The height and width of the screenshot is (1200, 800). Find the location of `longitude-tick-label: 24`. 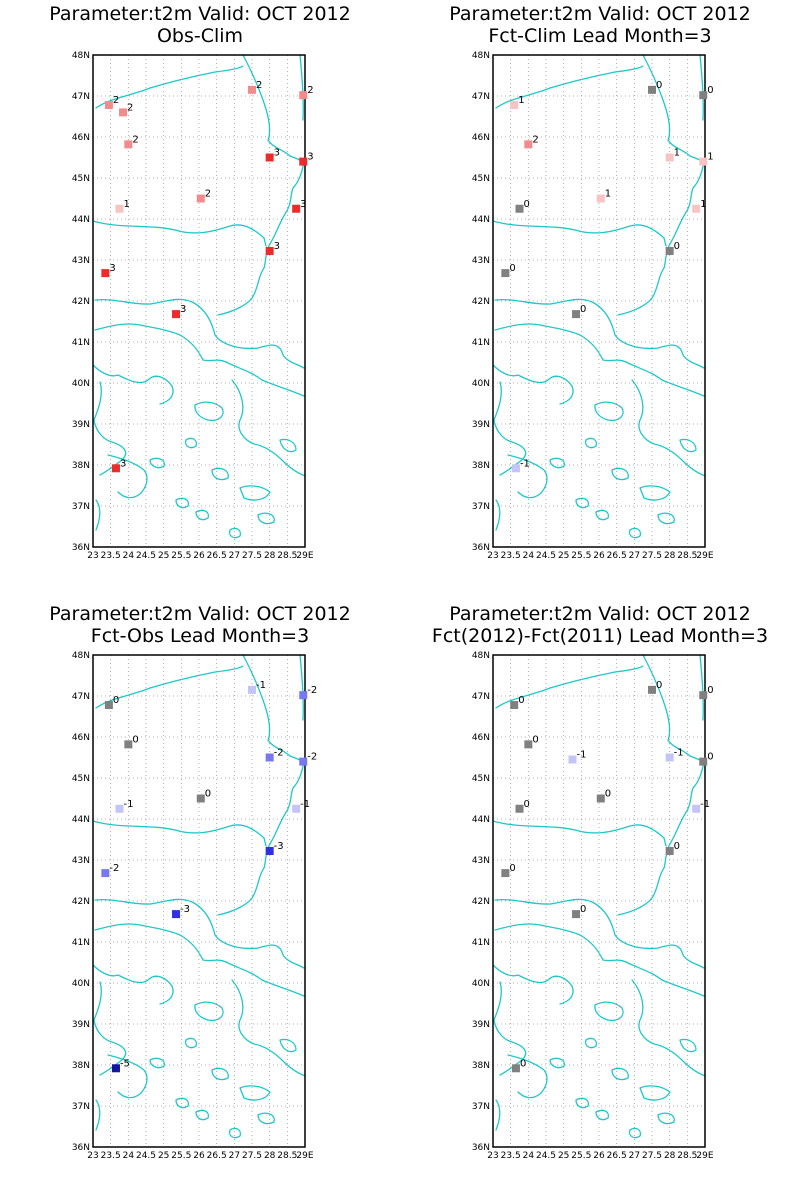

longitude-tick-label: 24 is located at coordinates (529, 1156).